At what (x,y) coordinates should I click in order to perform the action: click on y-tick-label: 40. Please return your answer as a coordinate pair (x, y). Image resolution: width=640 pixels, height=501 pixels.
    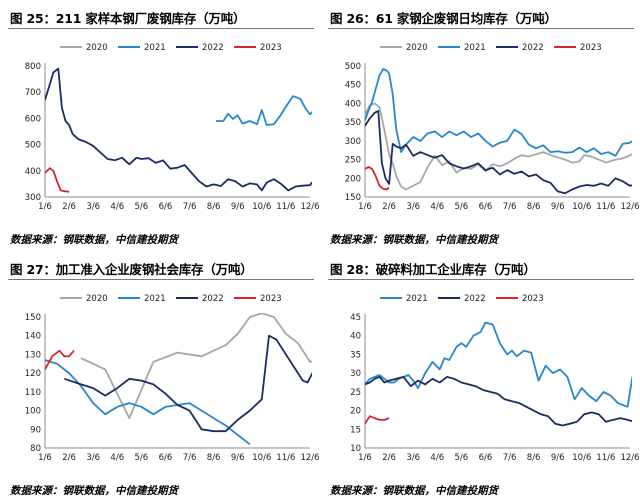
    Looking at the image, I should click on (355, 337).